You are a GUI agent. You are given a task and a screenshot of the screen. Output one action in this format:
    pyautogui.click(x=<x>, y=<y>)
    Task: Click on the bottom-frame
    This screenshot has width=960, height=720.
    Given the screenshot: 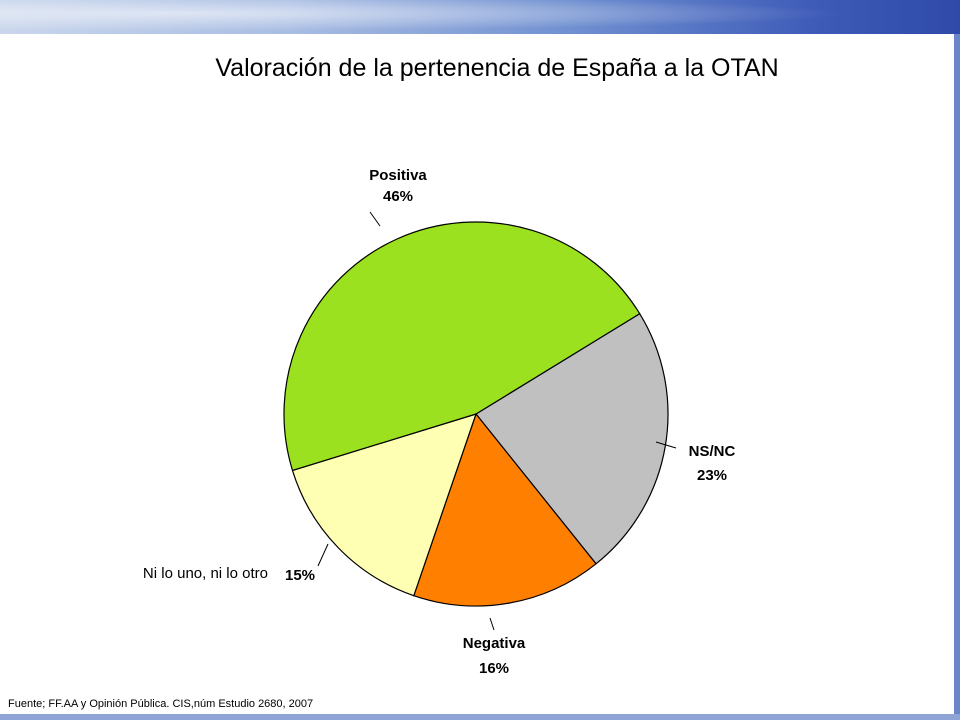 What is the action you would take?
    pyautogui.click(x=480, y=717)
    